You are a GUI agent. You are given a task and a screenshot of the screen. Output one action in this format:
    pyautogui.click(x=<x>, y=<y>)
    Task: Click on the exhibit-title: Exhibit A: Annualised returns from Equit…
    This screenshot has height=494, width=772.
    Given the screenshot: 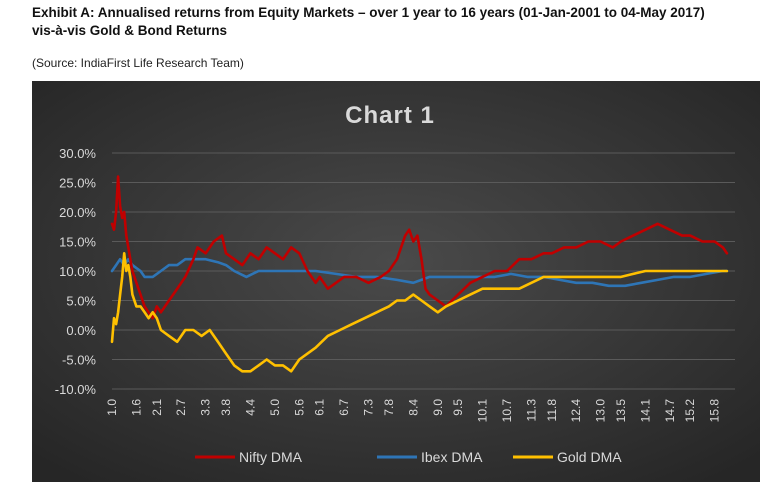 What is the action you would take?
    pyautogui.click(x=397, y=22)
    